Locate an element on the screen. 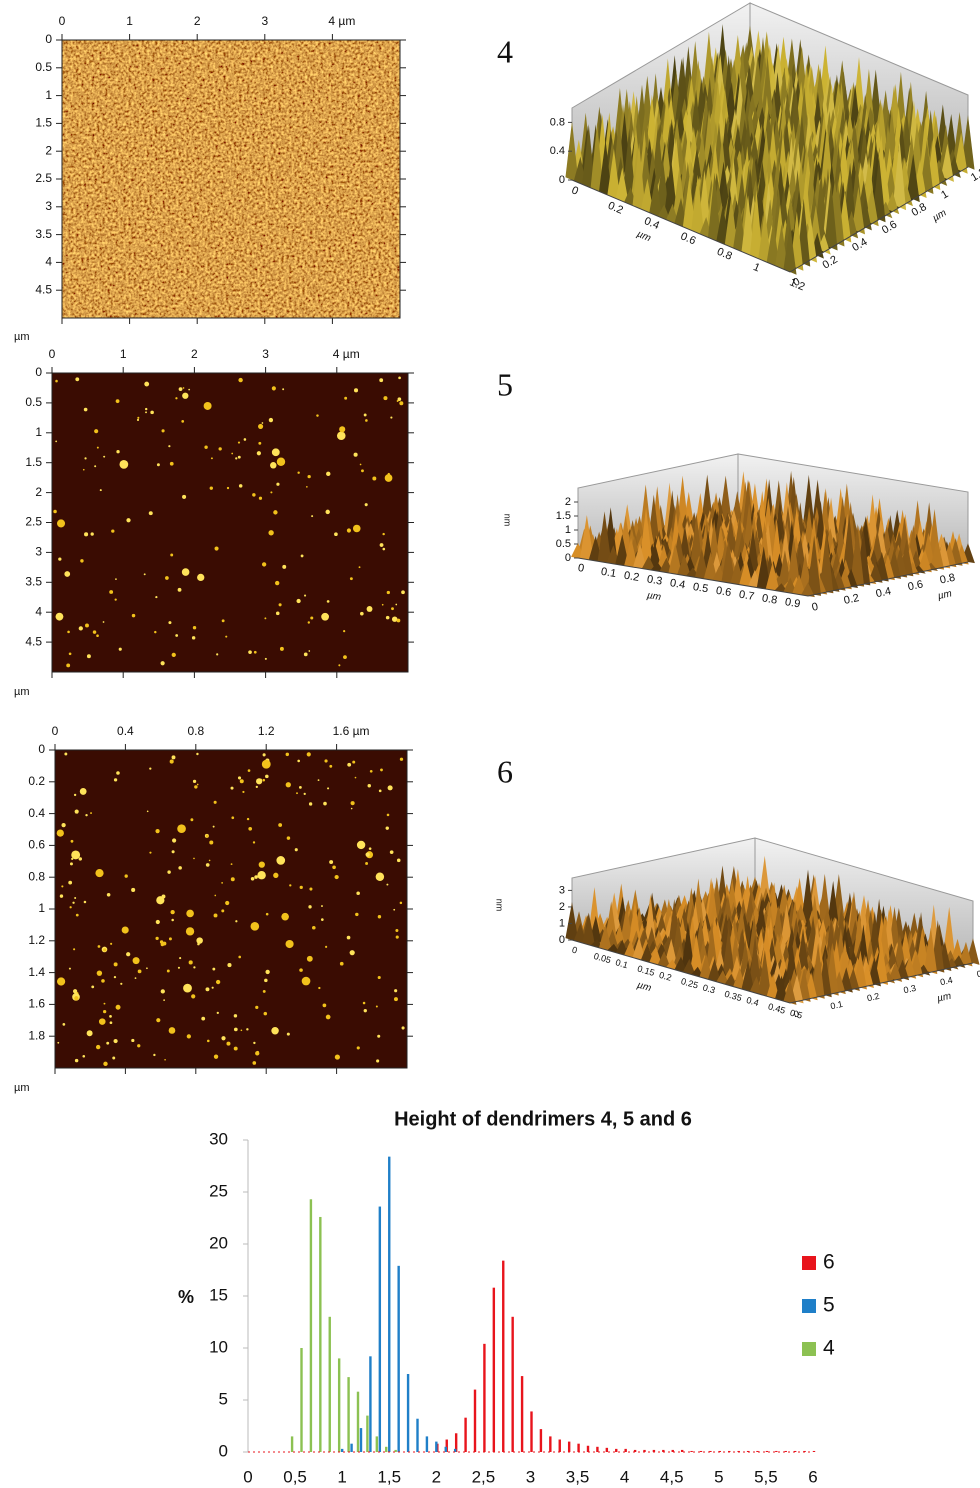 This screenshot has height=1488, width=980. y-tick-label: 1.2 is located at coordinates (36, 940).